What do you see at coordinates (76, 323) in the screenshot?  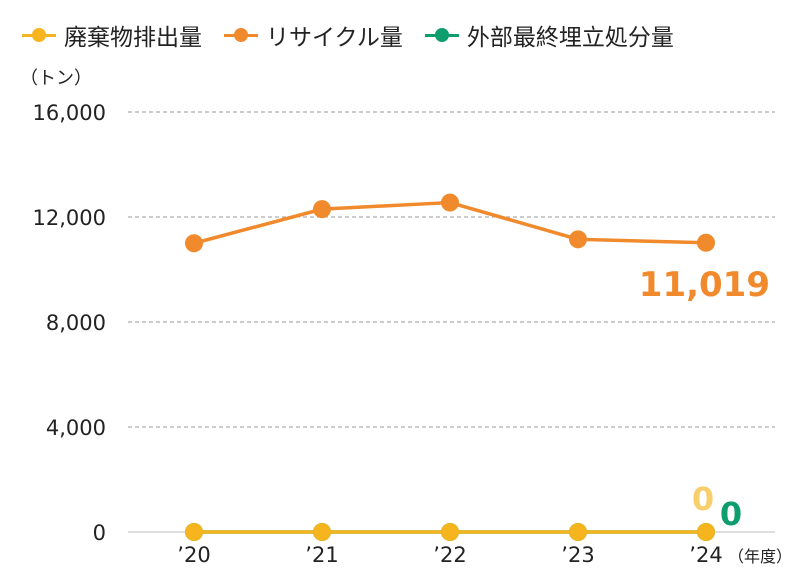 I see `y-tick-label: 8,000` at bounding box center [76, 323].